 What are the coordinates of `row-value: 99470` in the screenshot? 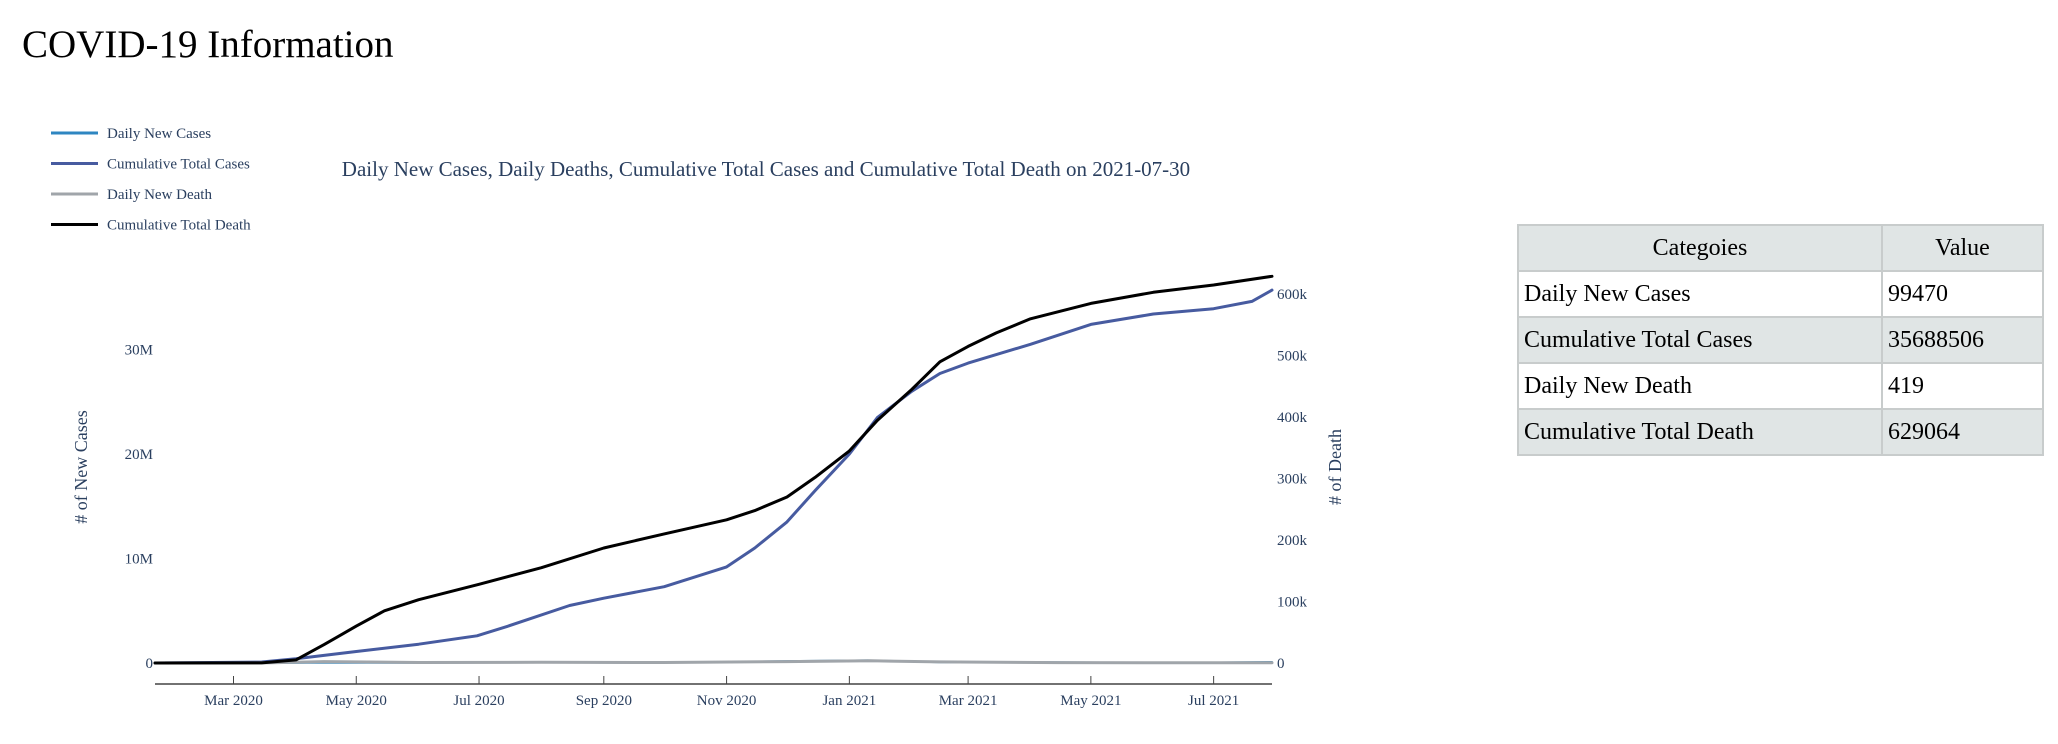 It's located at (1962, 294).